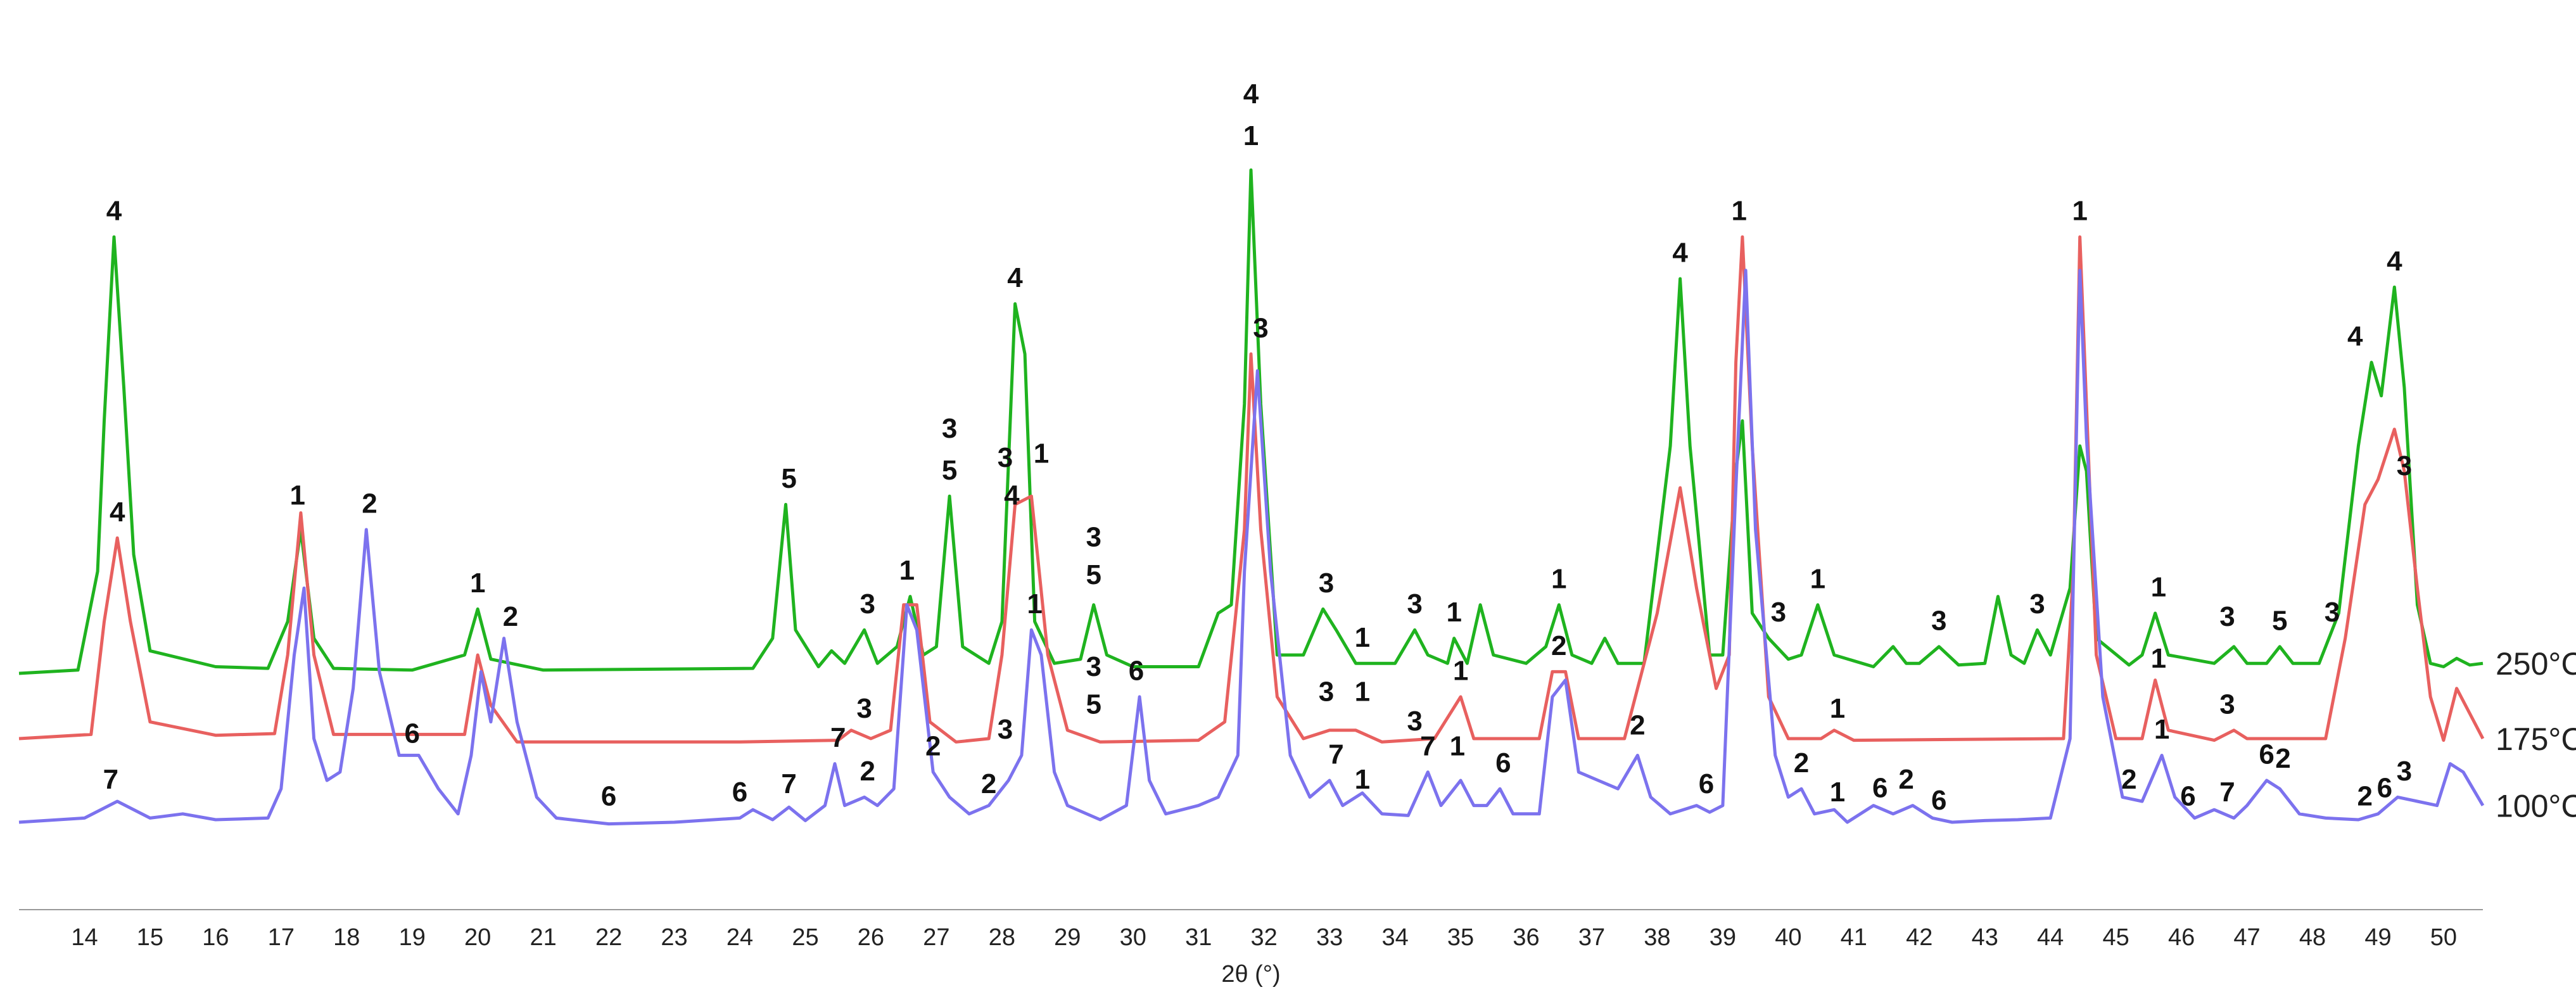 Image resolution: width=2576 pixels, height=992 pixels. What do you see at coordinates (1002, 937) in the screenshot?
I see `x-tick-label: 28` at bounding box center [1002, 937].